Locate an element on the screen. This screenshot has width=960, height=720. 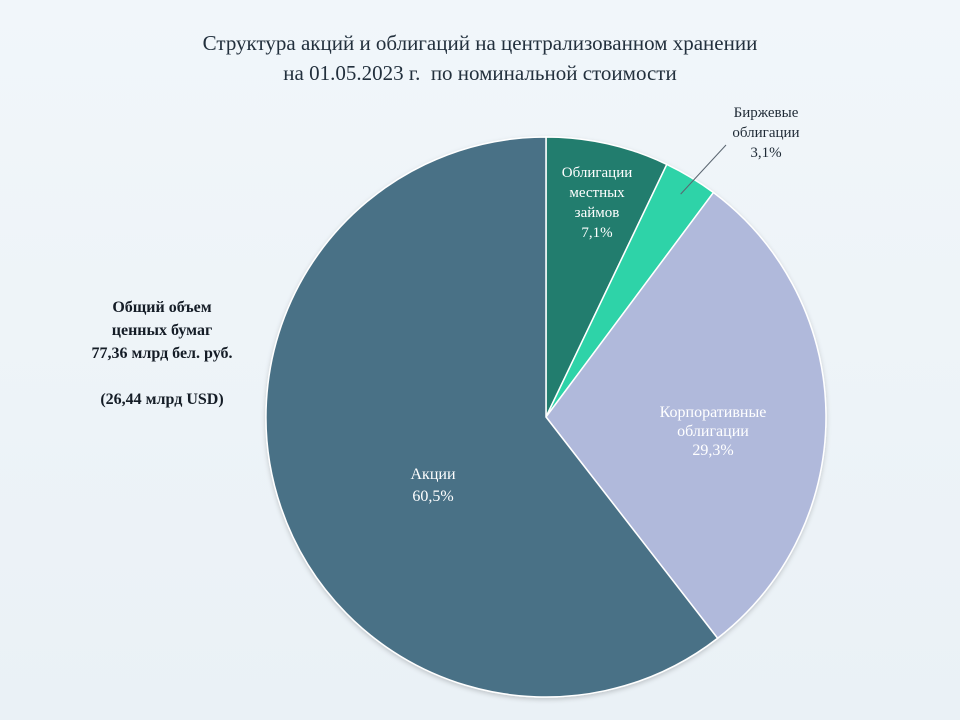
slice-label-corporate-line-1: Корпоративные is located at coordinates (713, 412).